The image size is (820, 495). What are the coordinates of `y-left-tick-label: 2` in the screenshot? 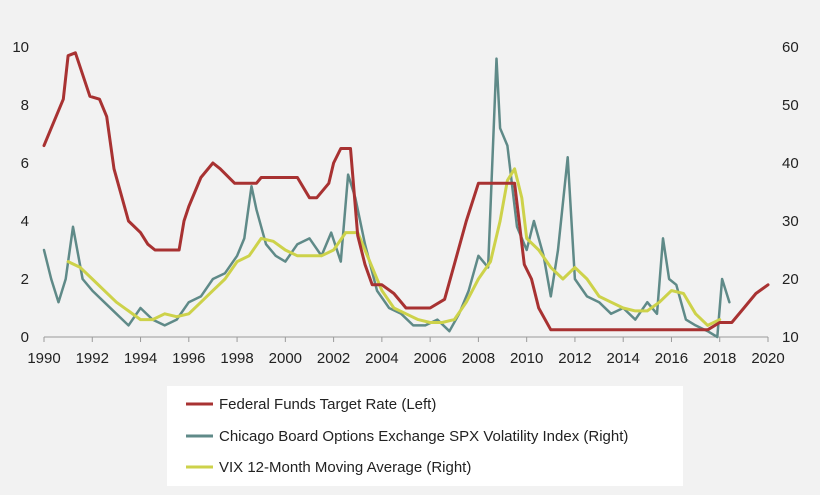 It's located at (25, 279).